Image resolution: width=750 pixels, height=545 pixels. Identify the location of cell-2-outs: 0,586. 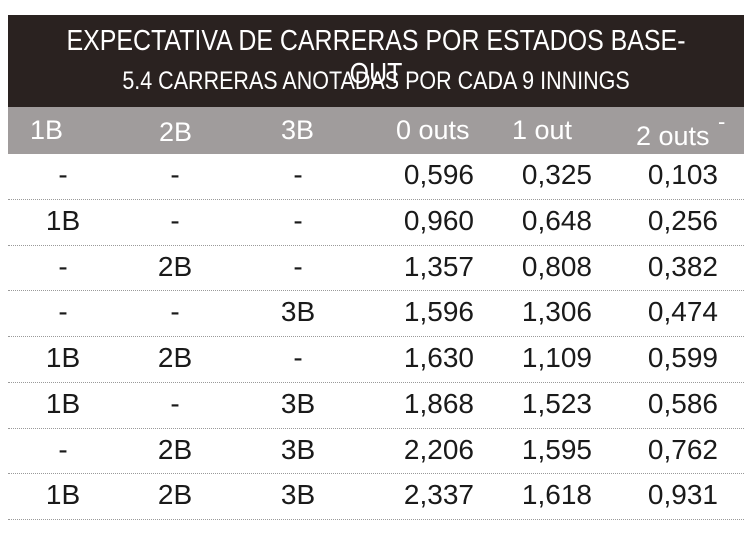
(682, 403).